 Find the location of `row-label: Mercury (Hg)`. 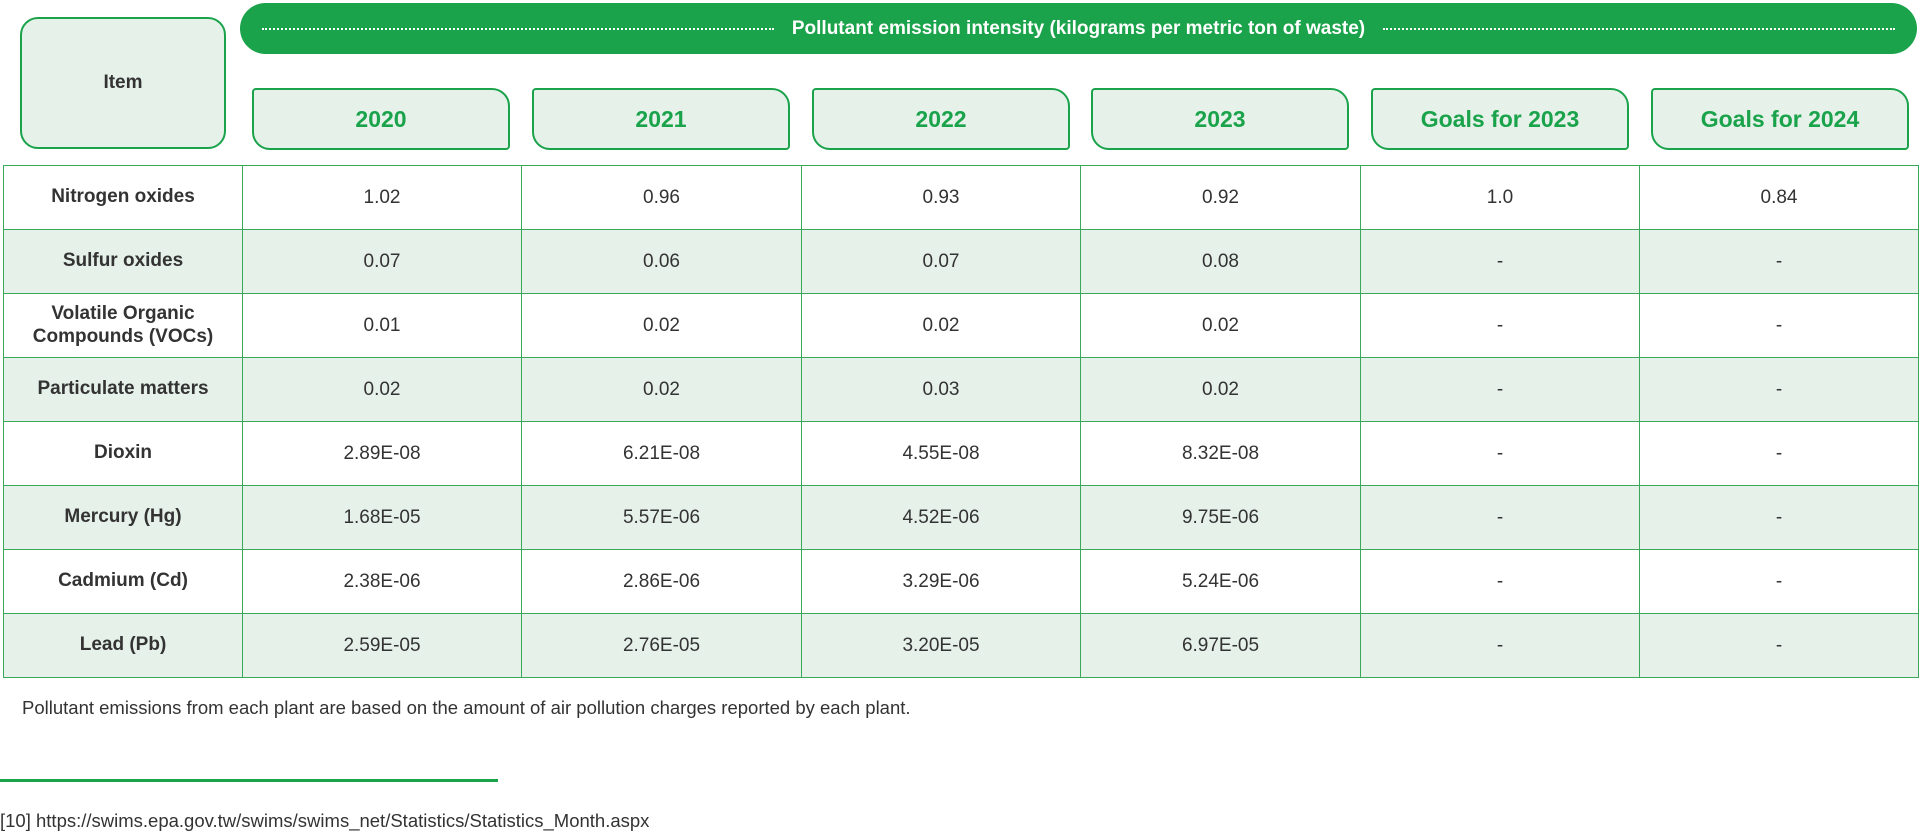

row-label: Mercury (Hg) is located at coordinates (123, 517).